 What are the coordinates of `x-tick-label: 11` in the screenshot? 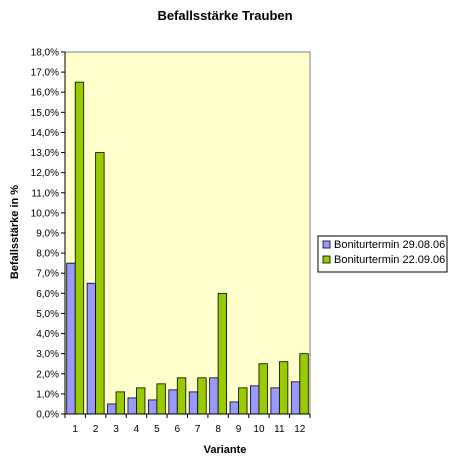 It's located at (279, 429).